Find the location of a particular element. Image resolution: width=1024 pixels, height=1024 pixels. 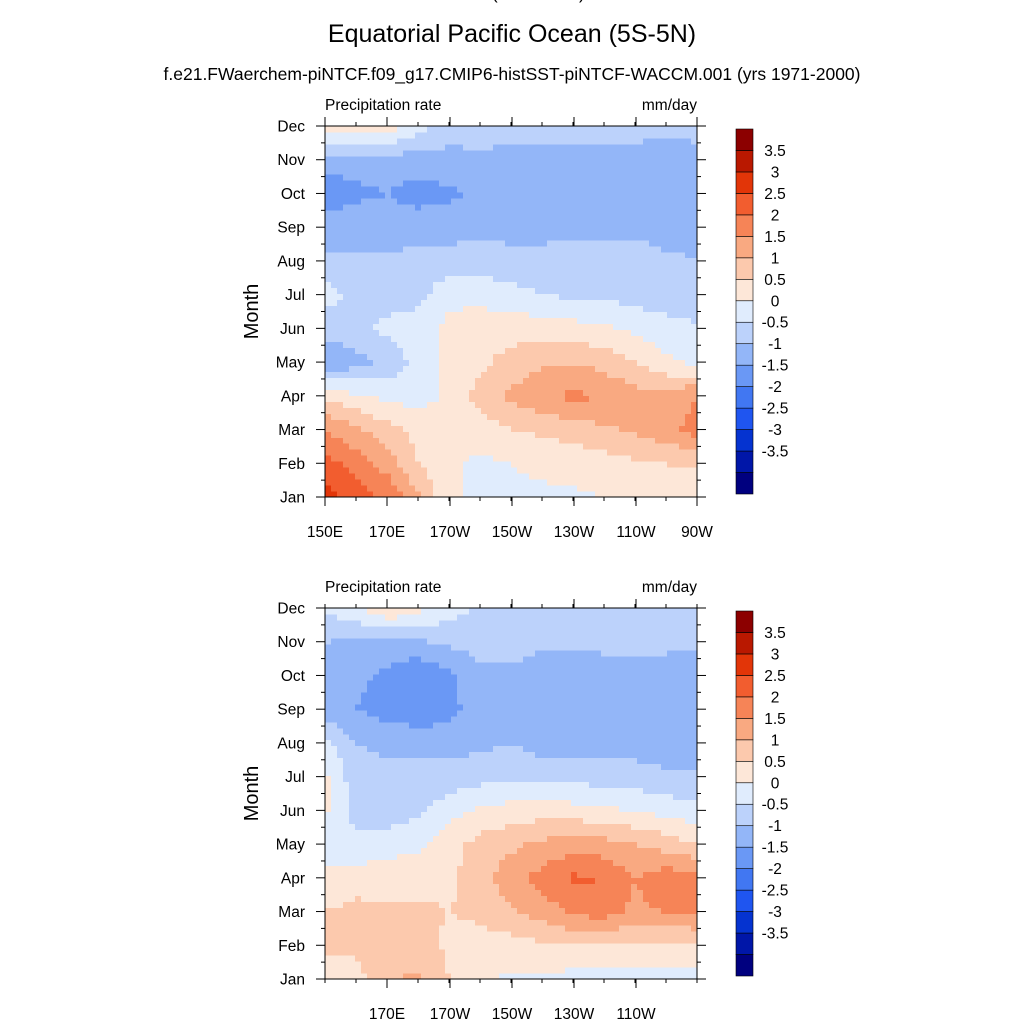

colorbar-swatch is located at coordinates (744, 225).